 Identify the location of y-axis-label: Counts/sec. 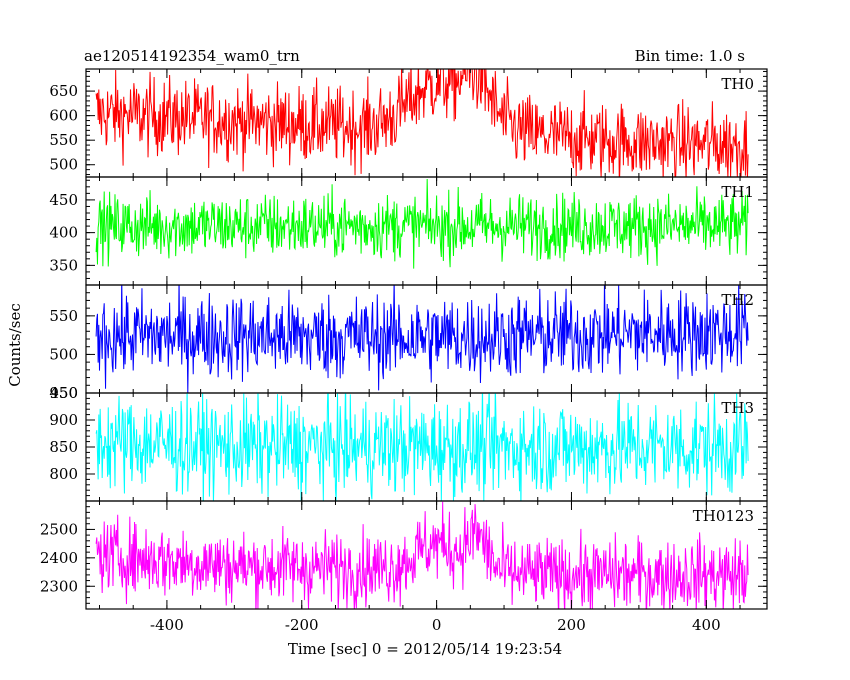
(15, 345).